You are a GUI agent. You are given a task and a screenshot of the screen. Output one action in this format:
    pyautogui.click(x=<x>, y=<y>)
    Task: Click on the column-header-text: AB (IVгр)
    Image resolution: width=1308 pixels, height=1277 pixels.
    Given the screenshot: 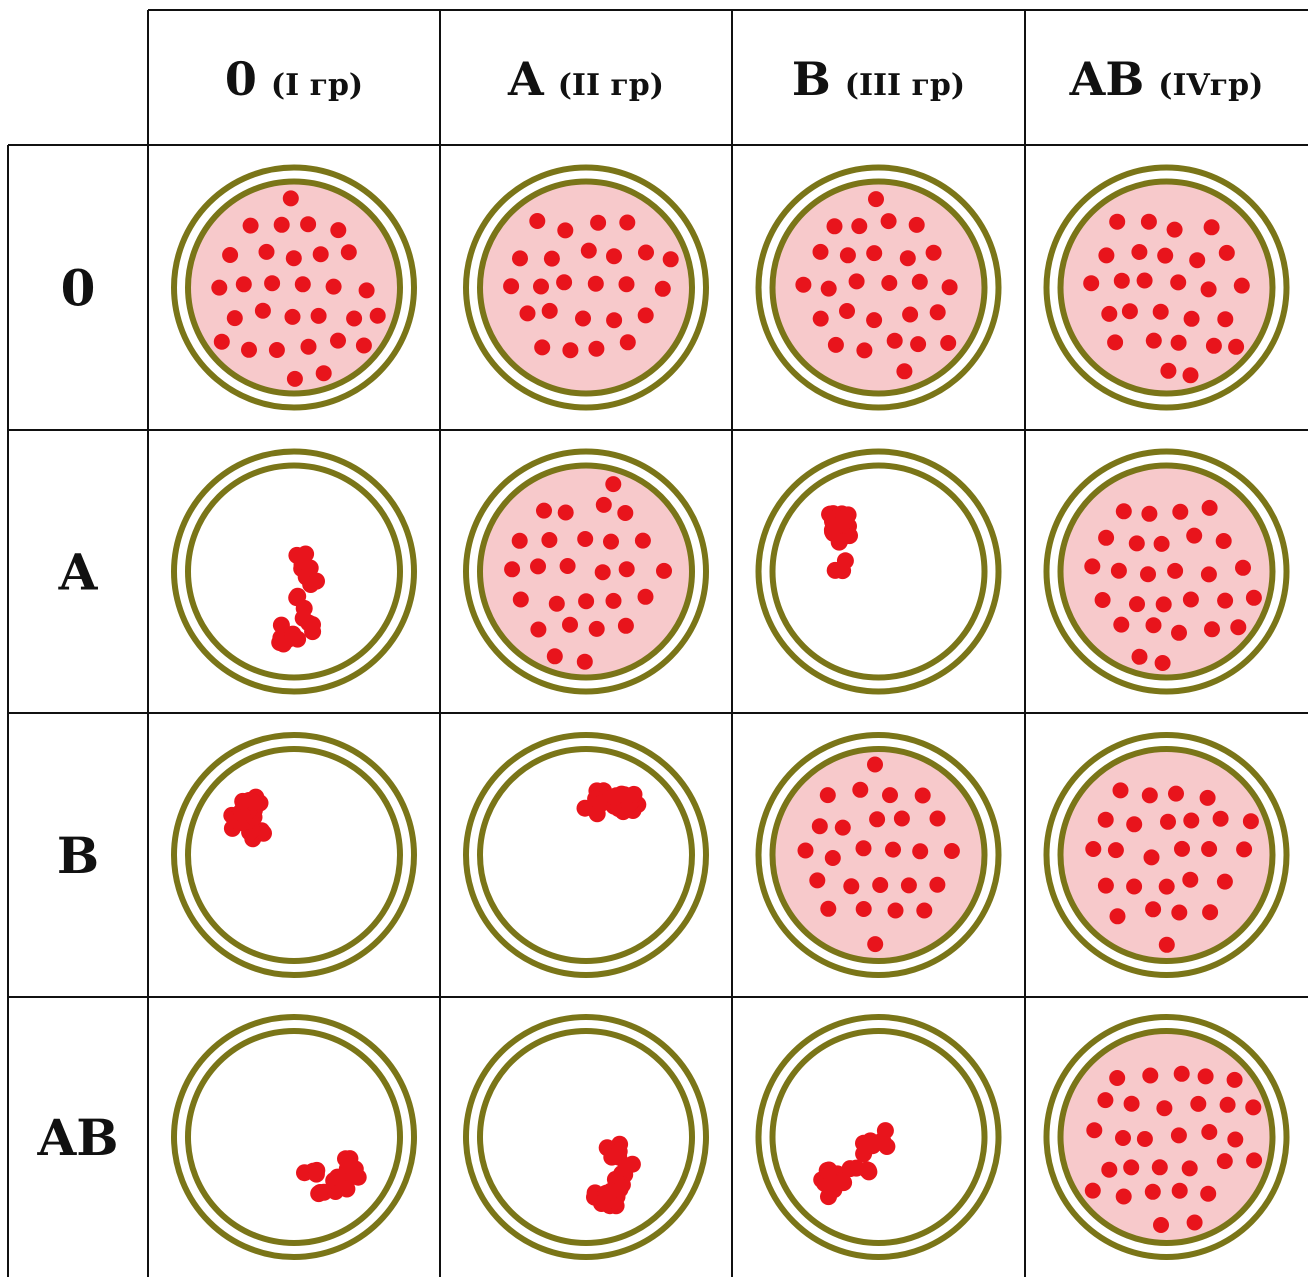 What is the action you would take?
    pyautogui.click(x=1166, y=79)
    